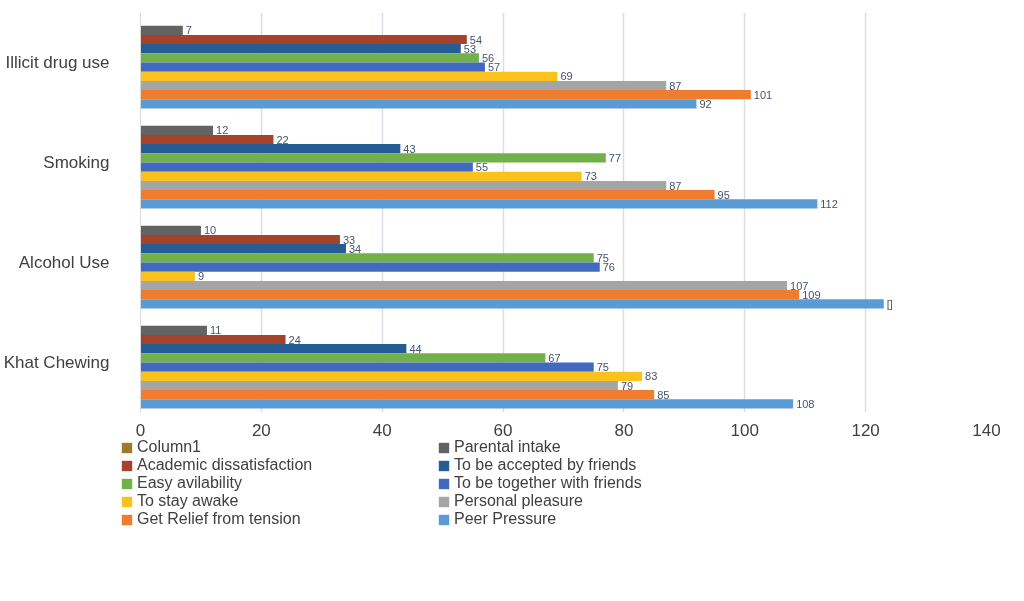 The width and height of the screenshot is (1024, 601). I want to click on data-label: 108, so click(805, 403).